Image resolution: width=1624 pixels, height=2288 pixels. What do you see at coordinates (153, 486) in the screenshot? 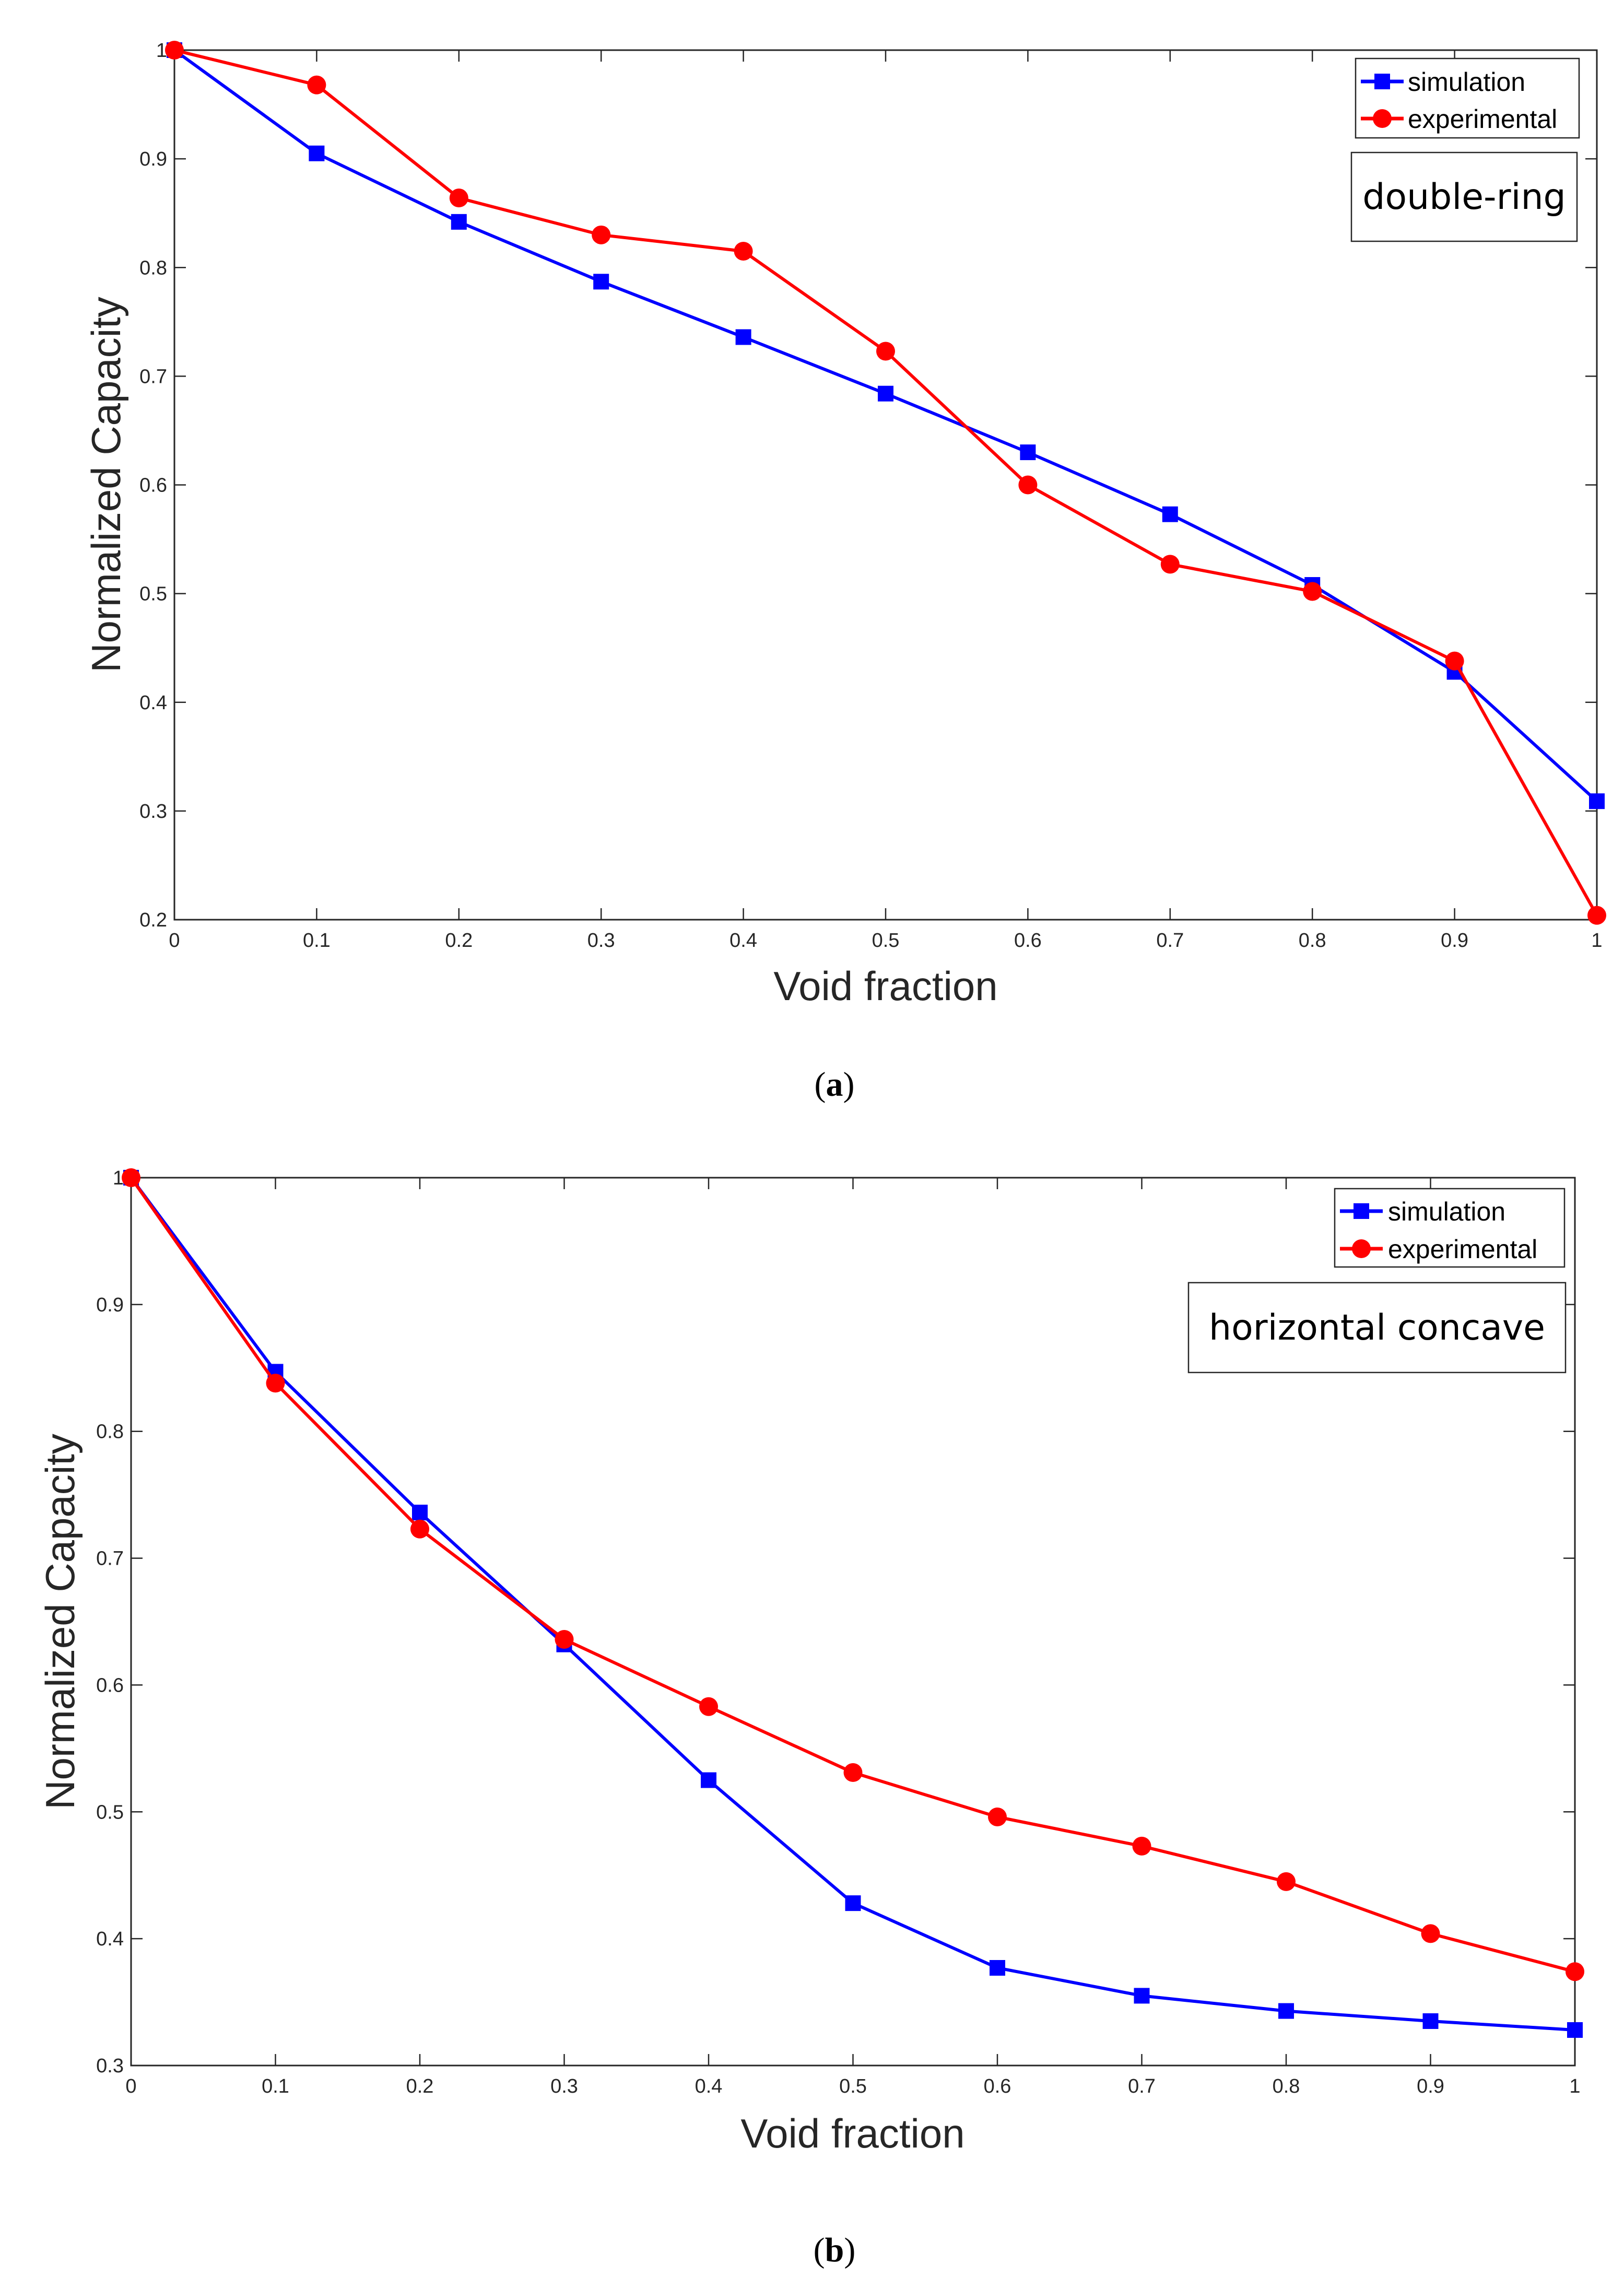
I see `panel-a-y-tick-label: 0.6` at bounding box center [153, 486].